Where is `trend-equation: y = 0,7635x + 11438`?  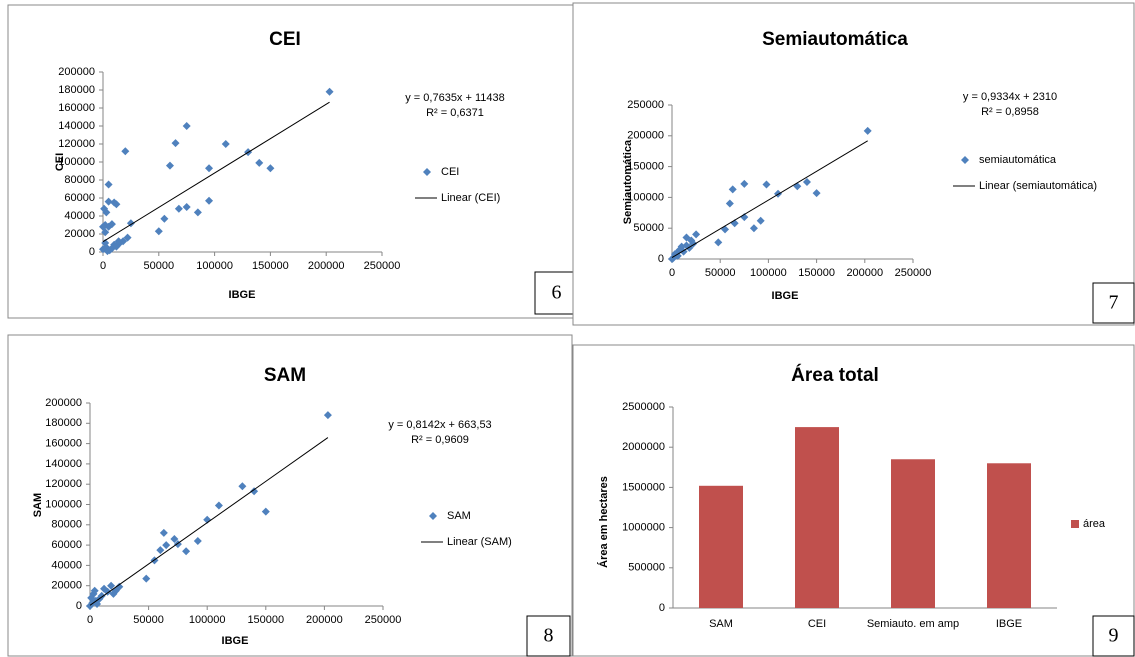
trend-equation: y = 0,7635x + 11438 is located at coordinates (455, 98).